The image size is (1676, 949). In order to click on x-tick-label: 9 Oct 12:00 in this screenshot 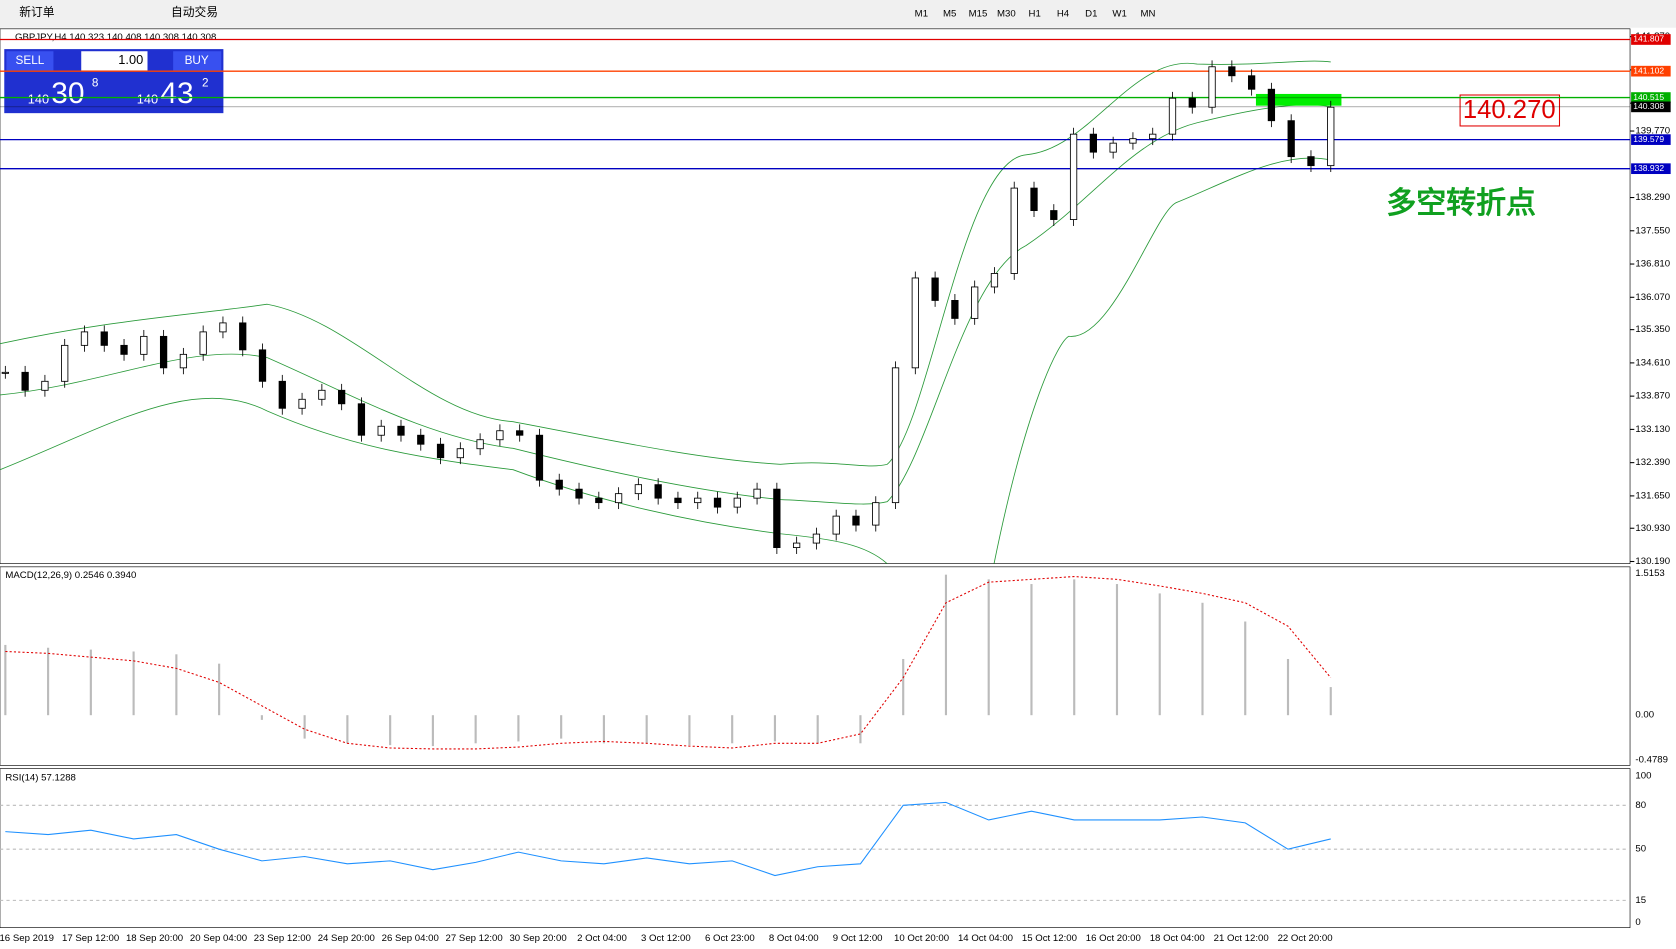, I will do `click(858, 938)`.